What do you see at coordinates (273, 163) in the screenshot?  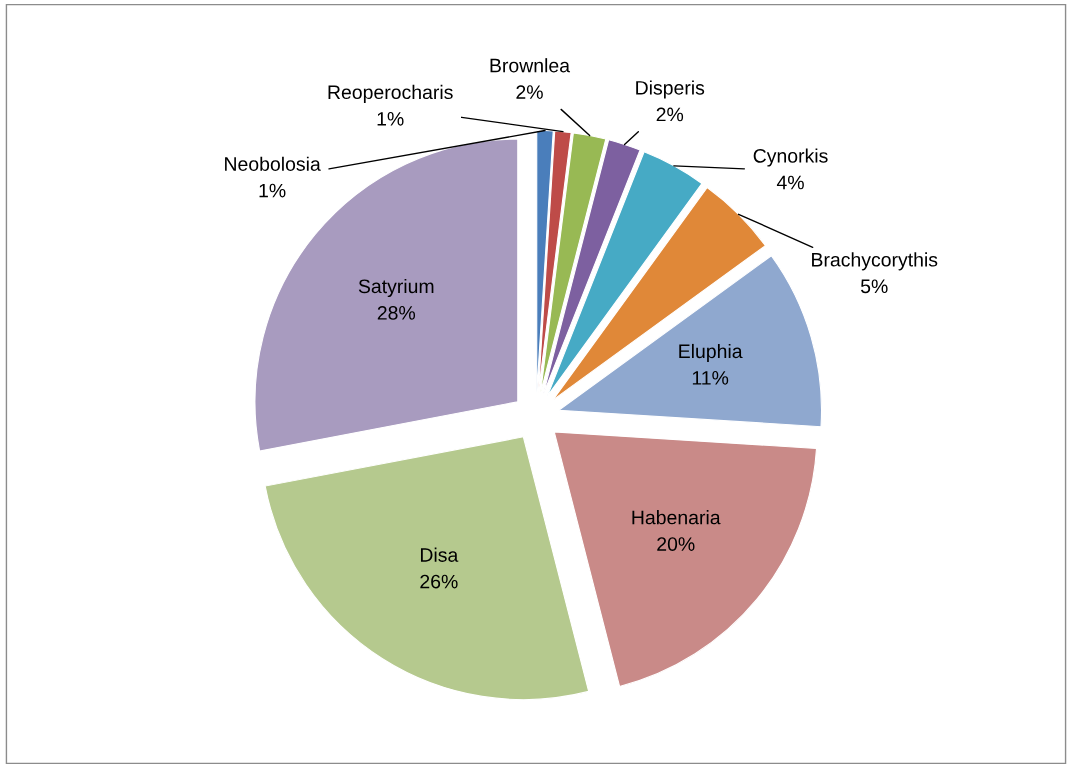 I see `slice-label: Neobolosia` at bounding box center [273, 163].